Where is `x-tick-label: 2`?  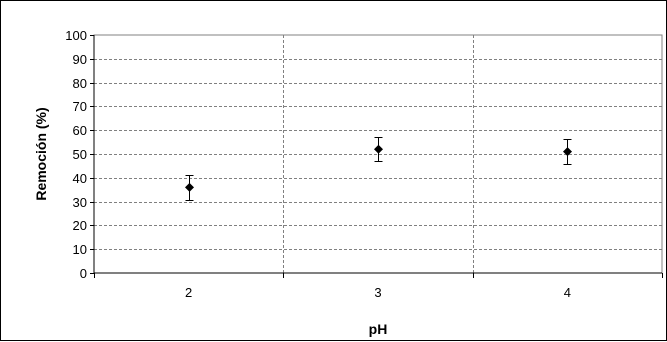
x-tick-label: 2 is located at coordinates (188, 292).